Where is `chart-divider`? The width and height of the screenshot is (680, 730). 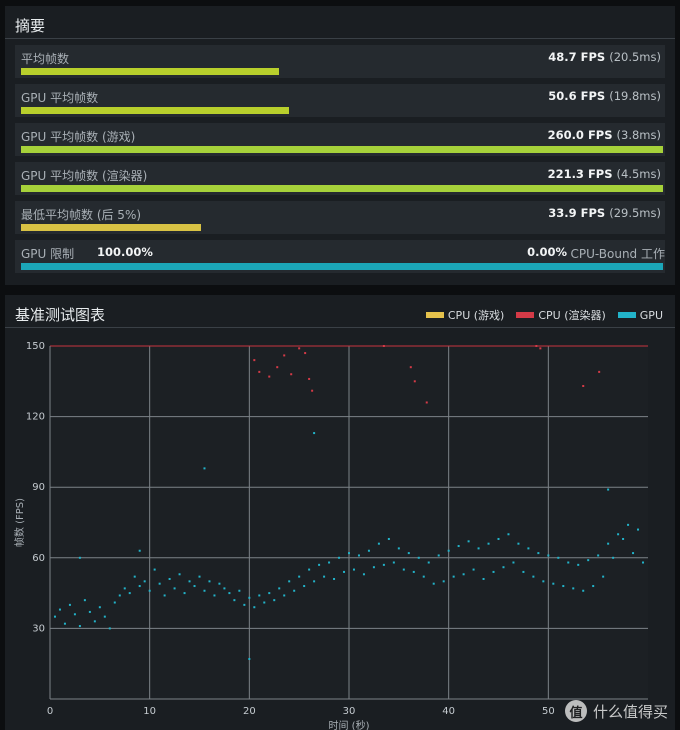 chart-divider is located at coordinates (340, 327).